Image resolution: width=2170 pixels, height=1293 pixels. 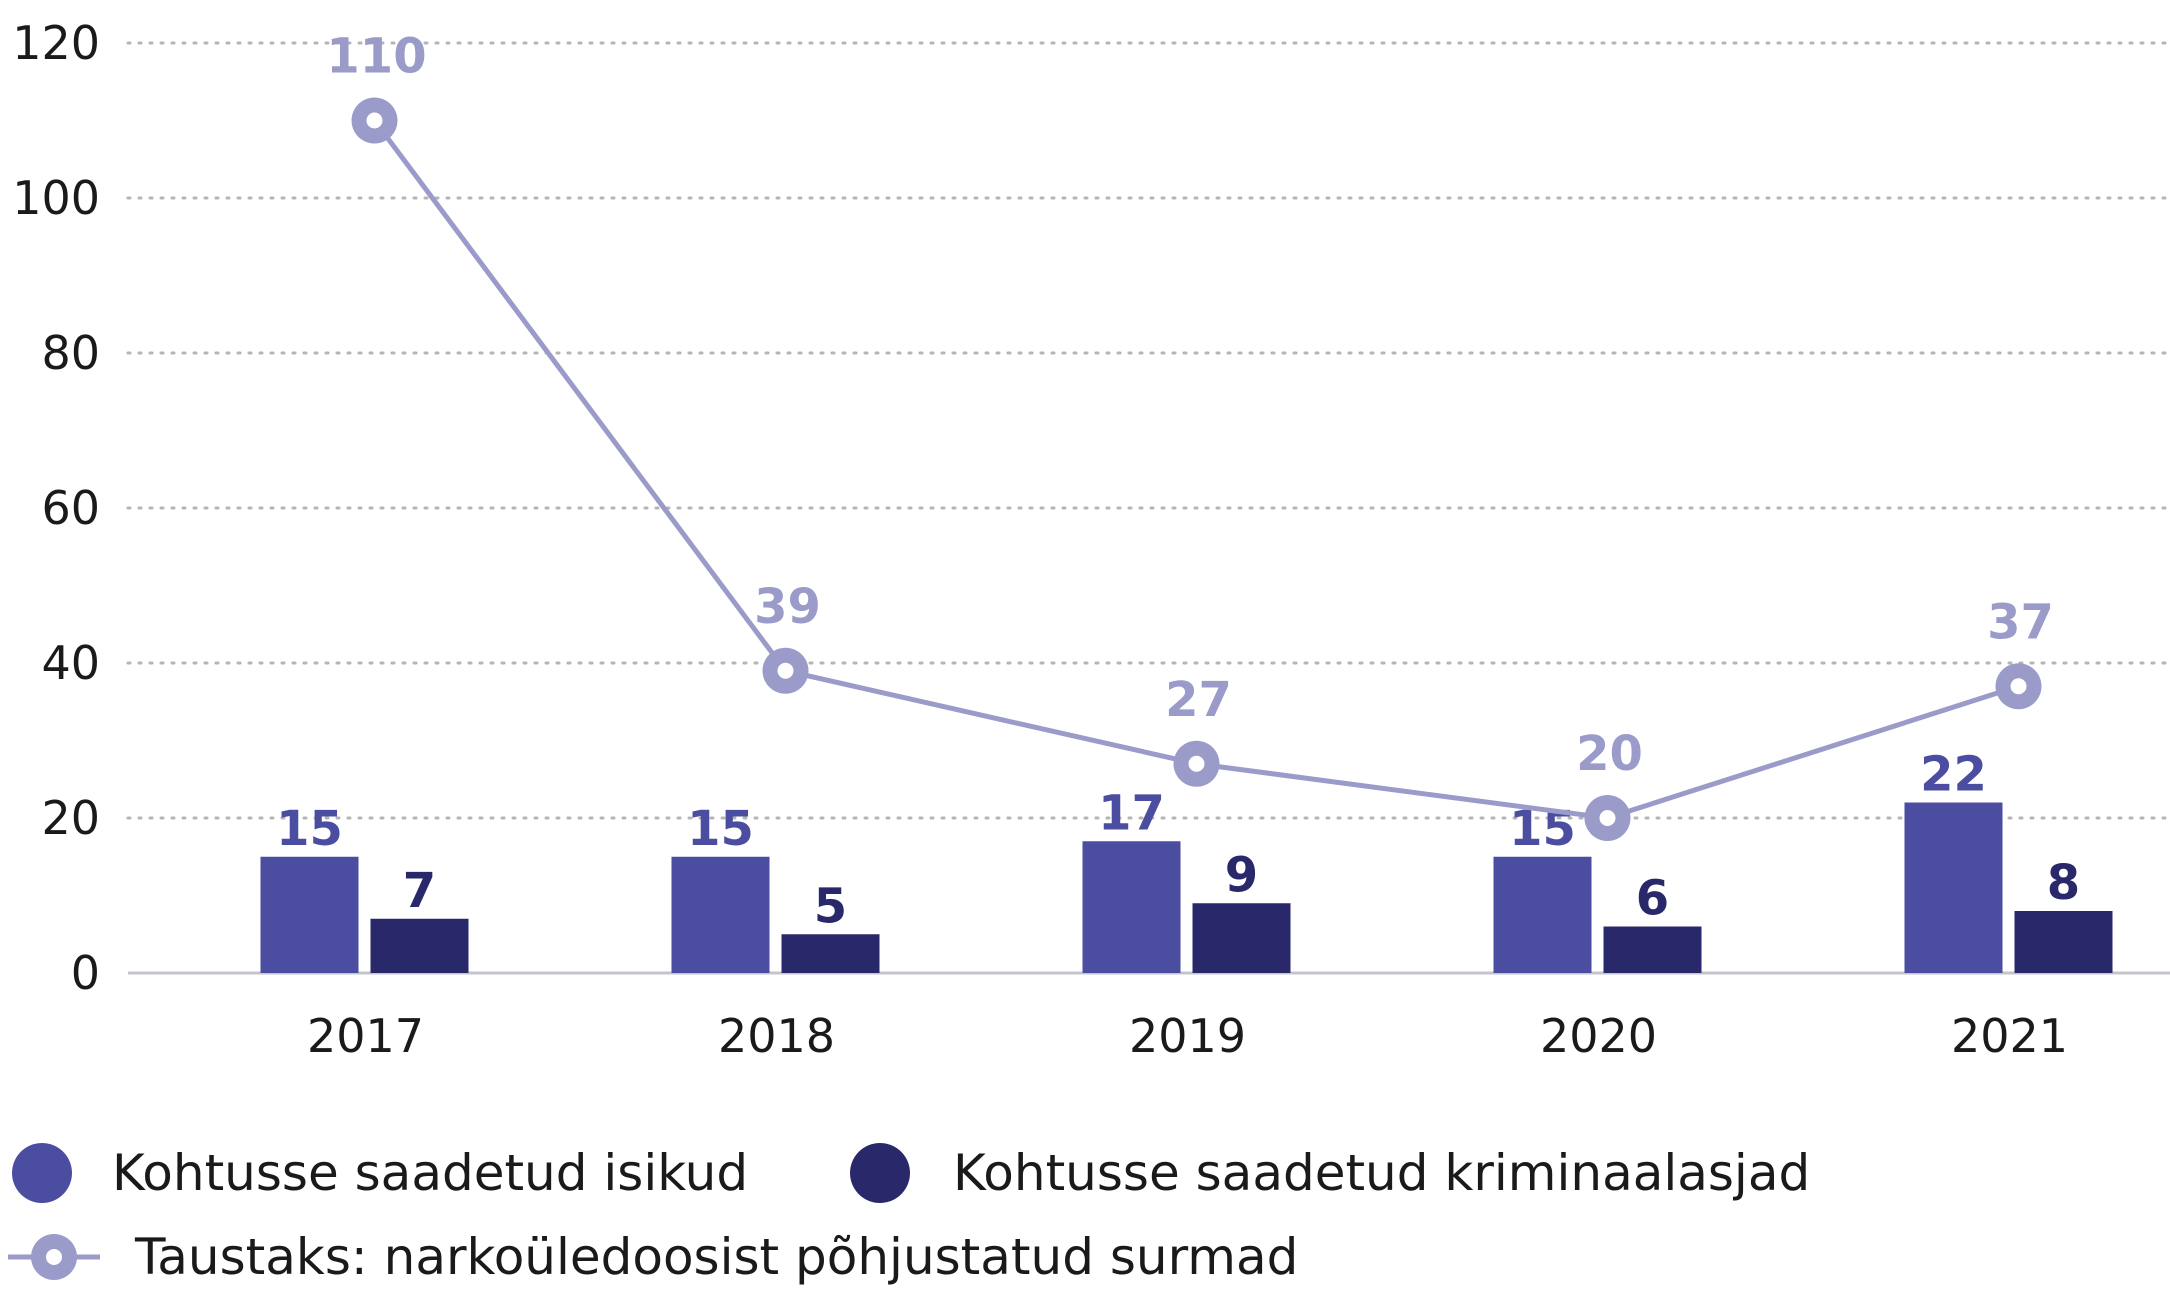 I want to click on y-tick-label: 20, so click(x=70, y=818).